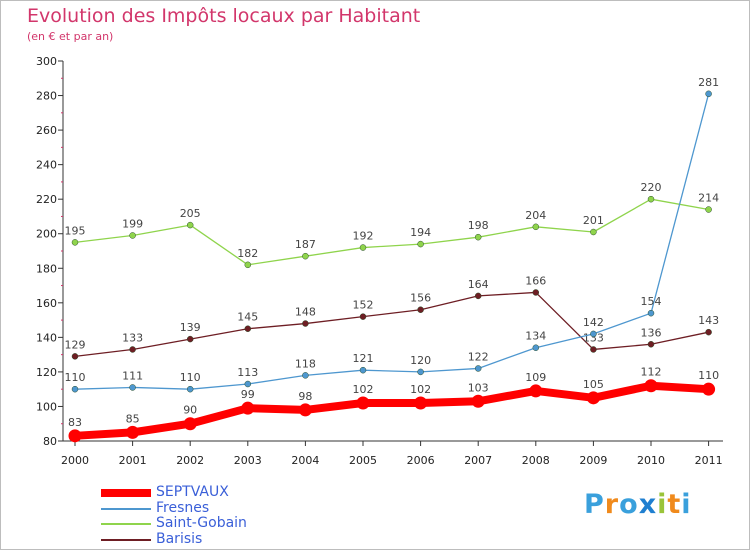 This screenshot has height=550, width=750. What do you see at coordinates (132, 223) in the screenshot?
I see `data-label: 199` at bounding box center [132, 223].